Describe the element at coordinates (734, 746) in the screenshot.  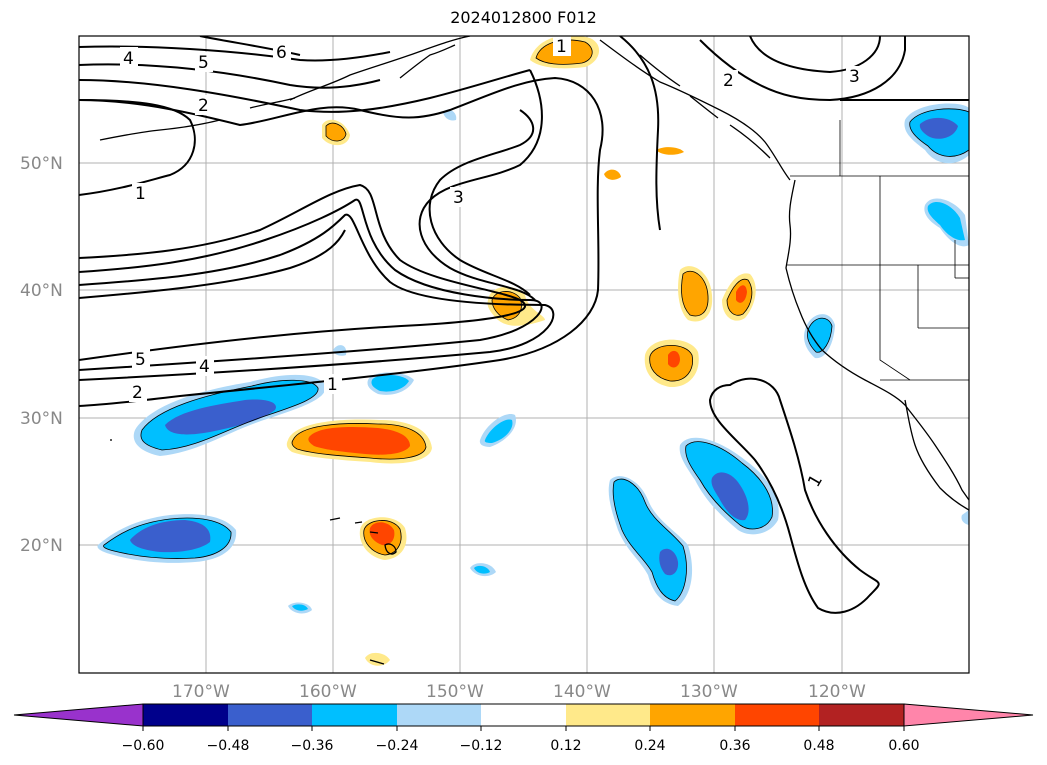
I see `colorbar-tick-label: 0.36` at that location.